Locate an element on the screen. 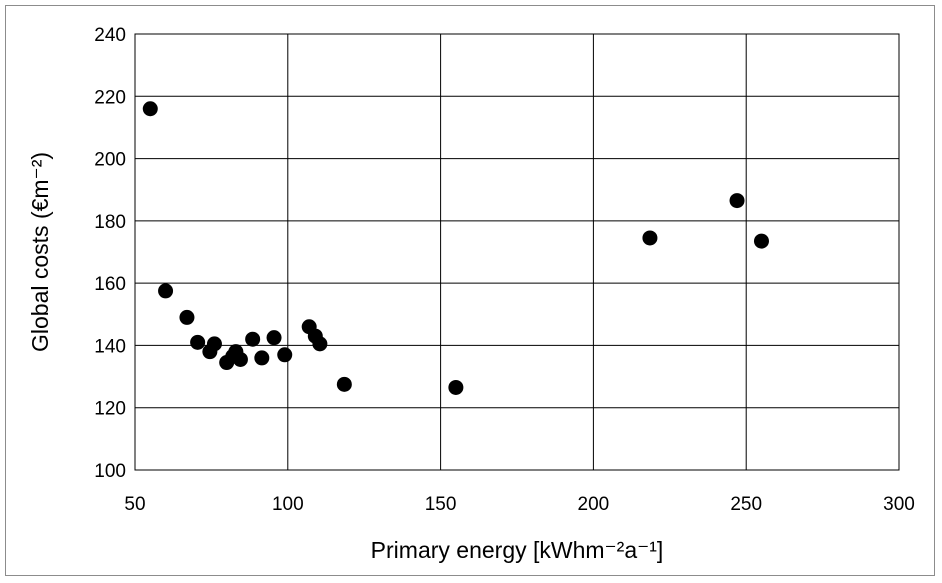 The width and height of the screenshot is (942, 583). x-tick-label: 300 is located at coordinates (899, 504).